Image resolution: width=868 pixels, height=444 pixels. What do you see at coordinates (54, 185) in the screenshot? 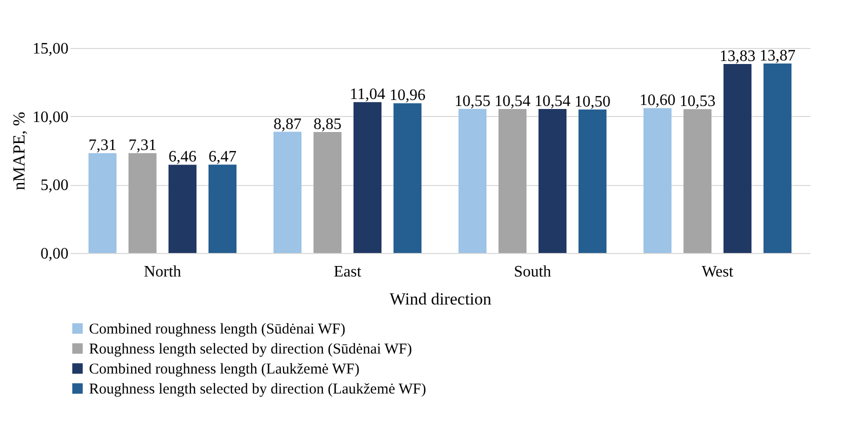
I see `y-tick-label: 5,00` at bounding box center [54, 185].